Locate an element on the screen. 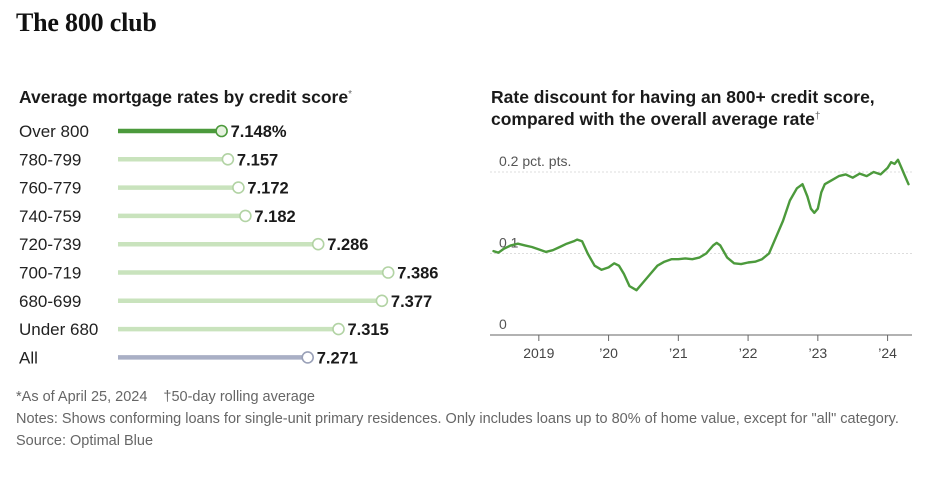 The image size is (936, 482). category-label: 680-699 is located at coordinates (50, 301).